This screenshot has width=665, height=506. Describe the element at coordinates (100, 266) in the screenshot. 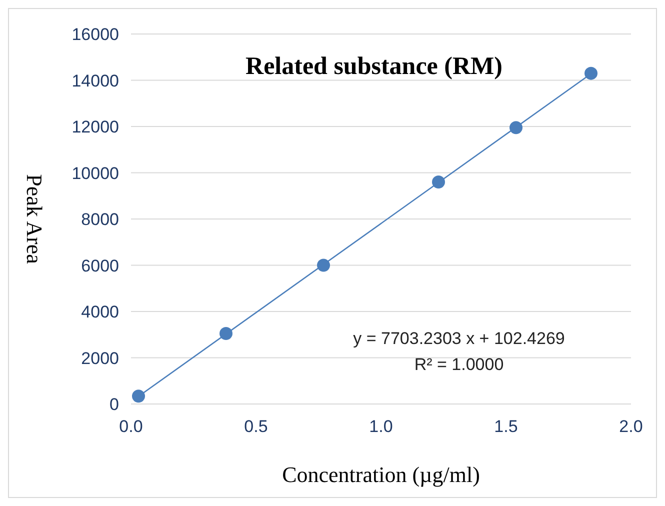

I see `y-tick-label: 6000` at that location.